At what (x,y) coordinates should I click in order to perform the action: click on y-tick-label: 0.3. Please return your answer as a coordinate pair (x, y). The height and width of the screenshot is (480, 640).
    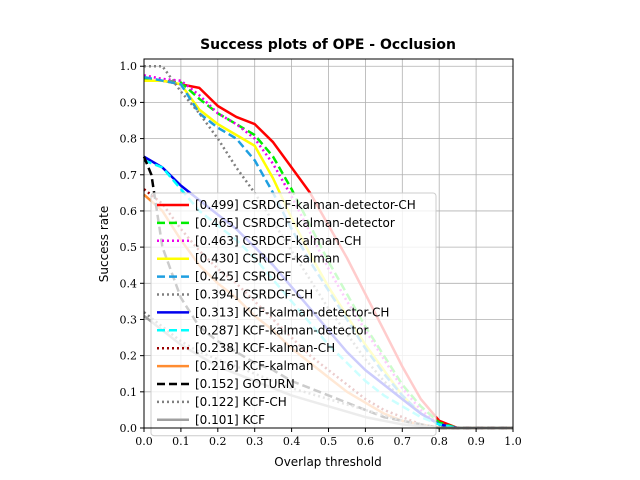
    Looking at the image, I should click on (129, 319).